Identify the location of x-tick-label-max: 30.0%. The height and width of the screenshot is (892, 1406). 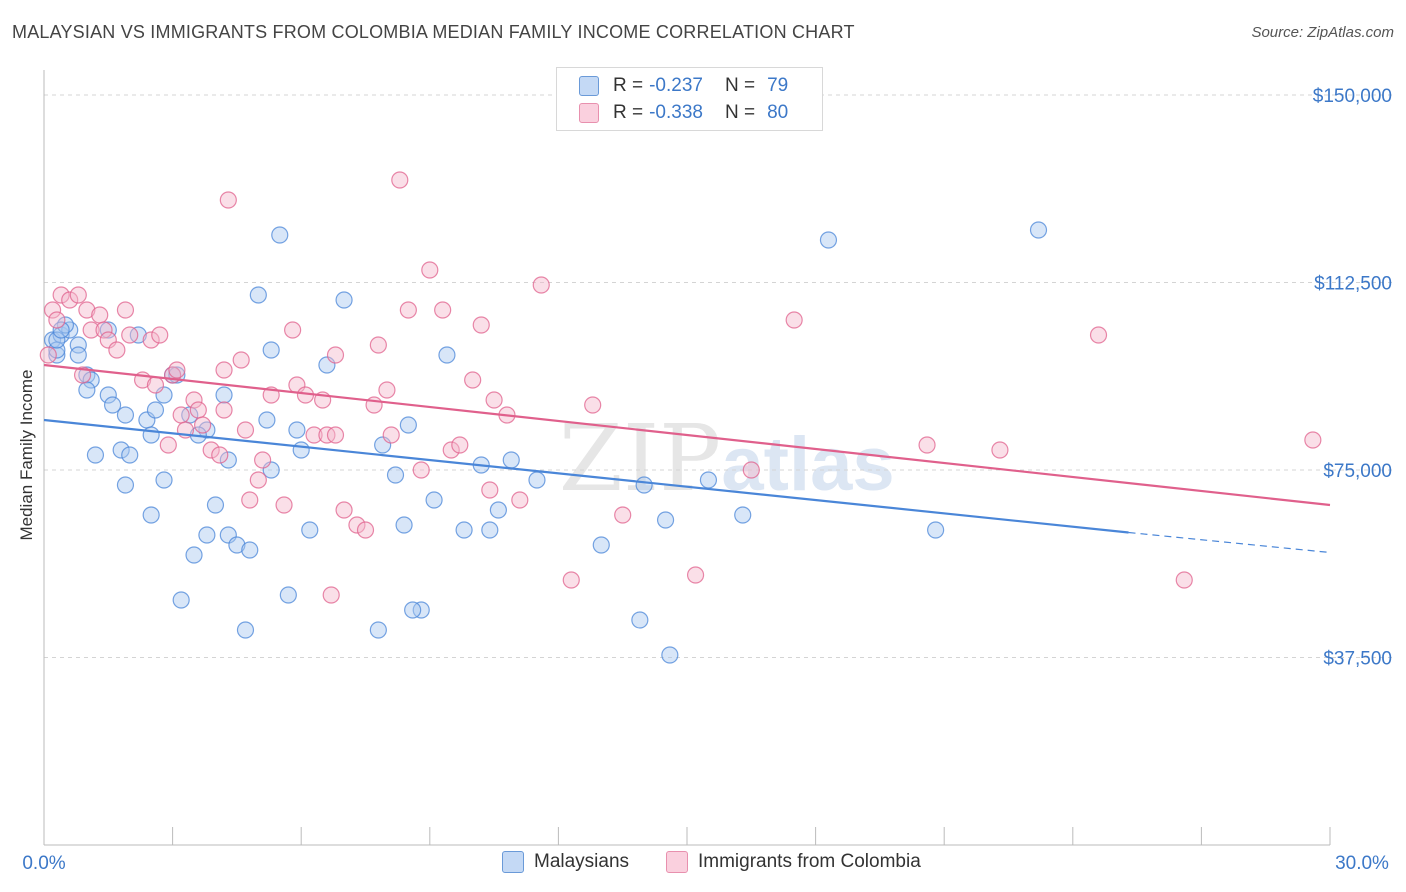
(1362, 863).